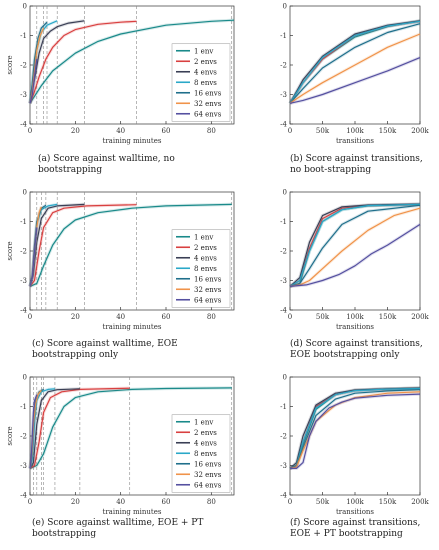 The image size is (439, 550). What do you see at coordinates (23, 222) in the screenshot?
I see `ytick-label-c-3: -1` at bounding box center [23, 222].